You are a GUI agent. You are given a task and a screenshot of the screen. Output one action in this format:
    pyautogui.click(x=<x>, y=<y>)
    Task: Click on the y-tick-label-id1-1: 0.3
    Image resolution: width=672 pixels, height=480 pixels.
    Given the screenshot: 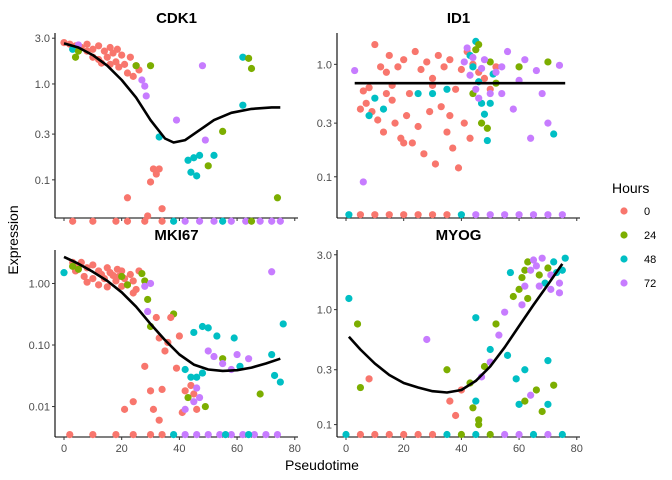 What is the action you would take?
    pyautogui.click(x=324, y=124)
    